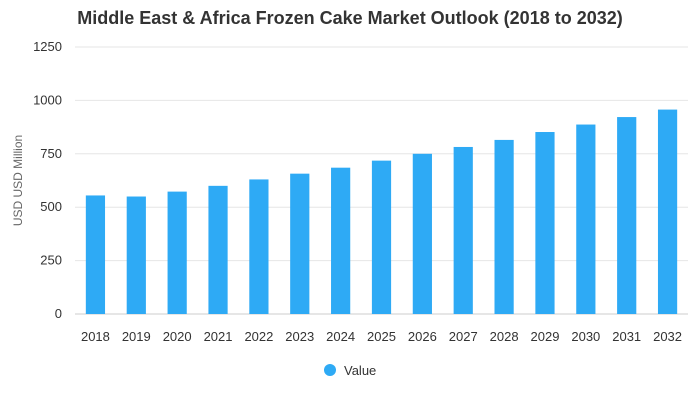  What do you see at coordinates (504, 336) in the screenshot?
I see `x-tick-label: 2028` at bounding box center [504, 336].